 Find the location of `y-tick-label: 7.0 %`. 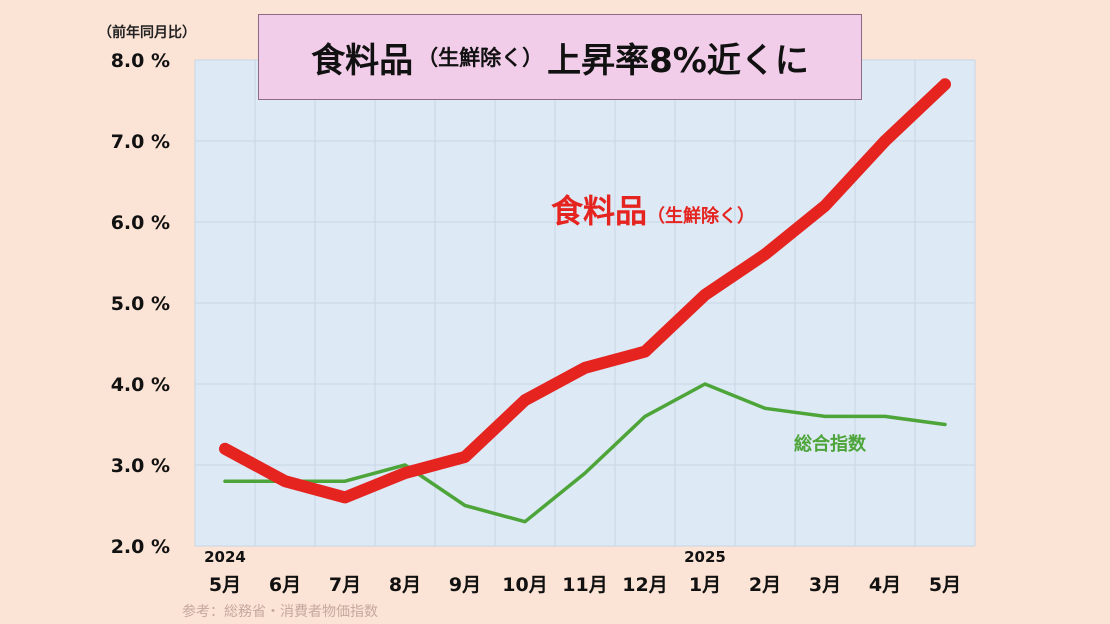

y-tick-label: 7.0 % is located at coordinates (140, 142).